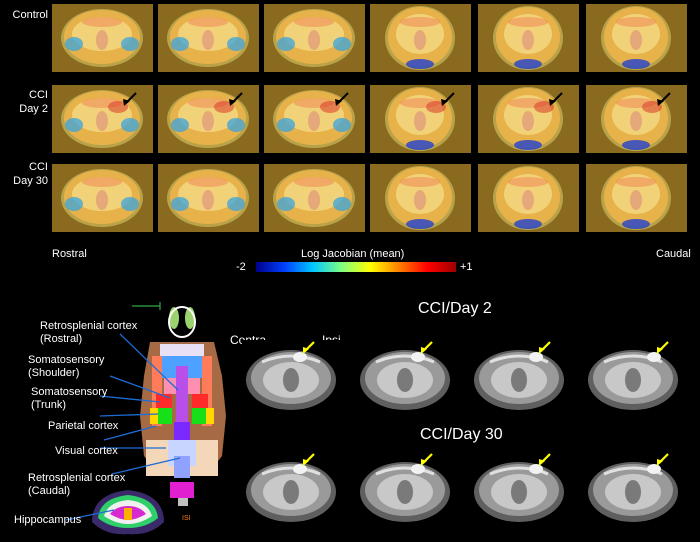  Describe the element at coordinates (356, 267) in the screenshot. I see `colorbar` at that location.